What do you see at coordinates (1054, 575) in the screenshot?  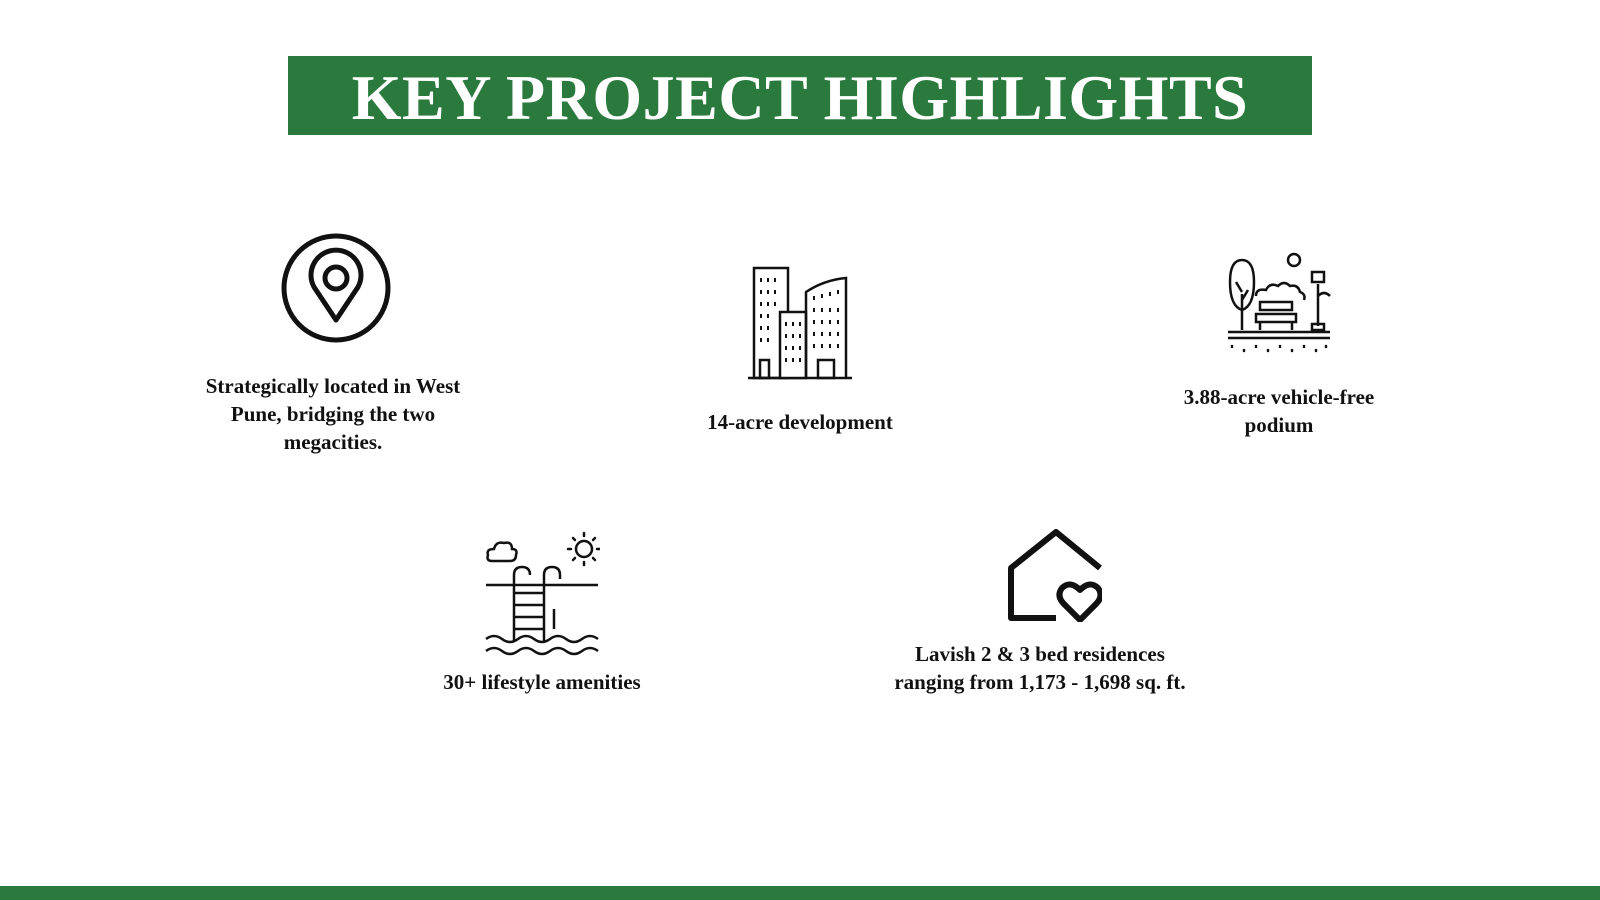 I see `home-heart-icon` at bounding box center [1054, 575].